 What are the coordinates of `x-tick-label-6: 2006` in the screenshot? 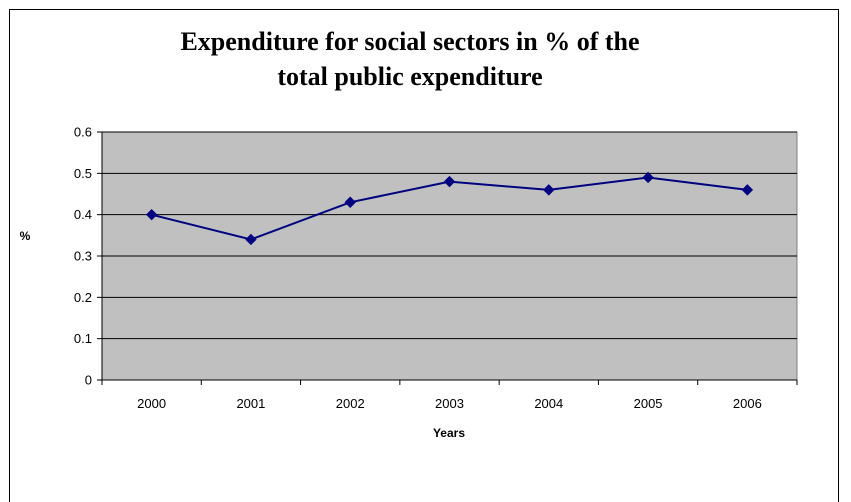 It's located at (747, 403).